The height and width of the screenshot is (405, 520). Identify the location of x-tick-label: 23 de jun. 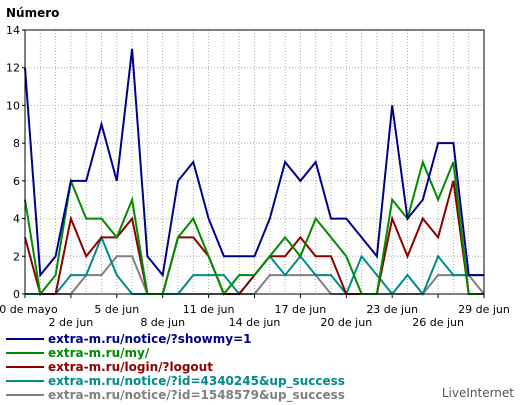
(392, 309).